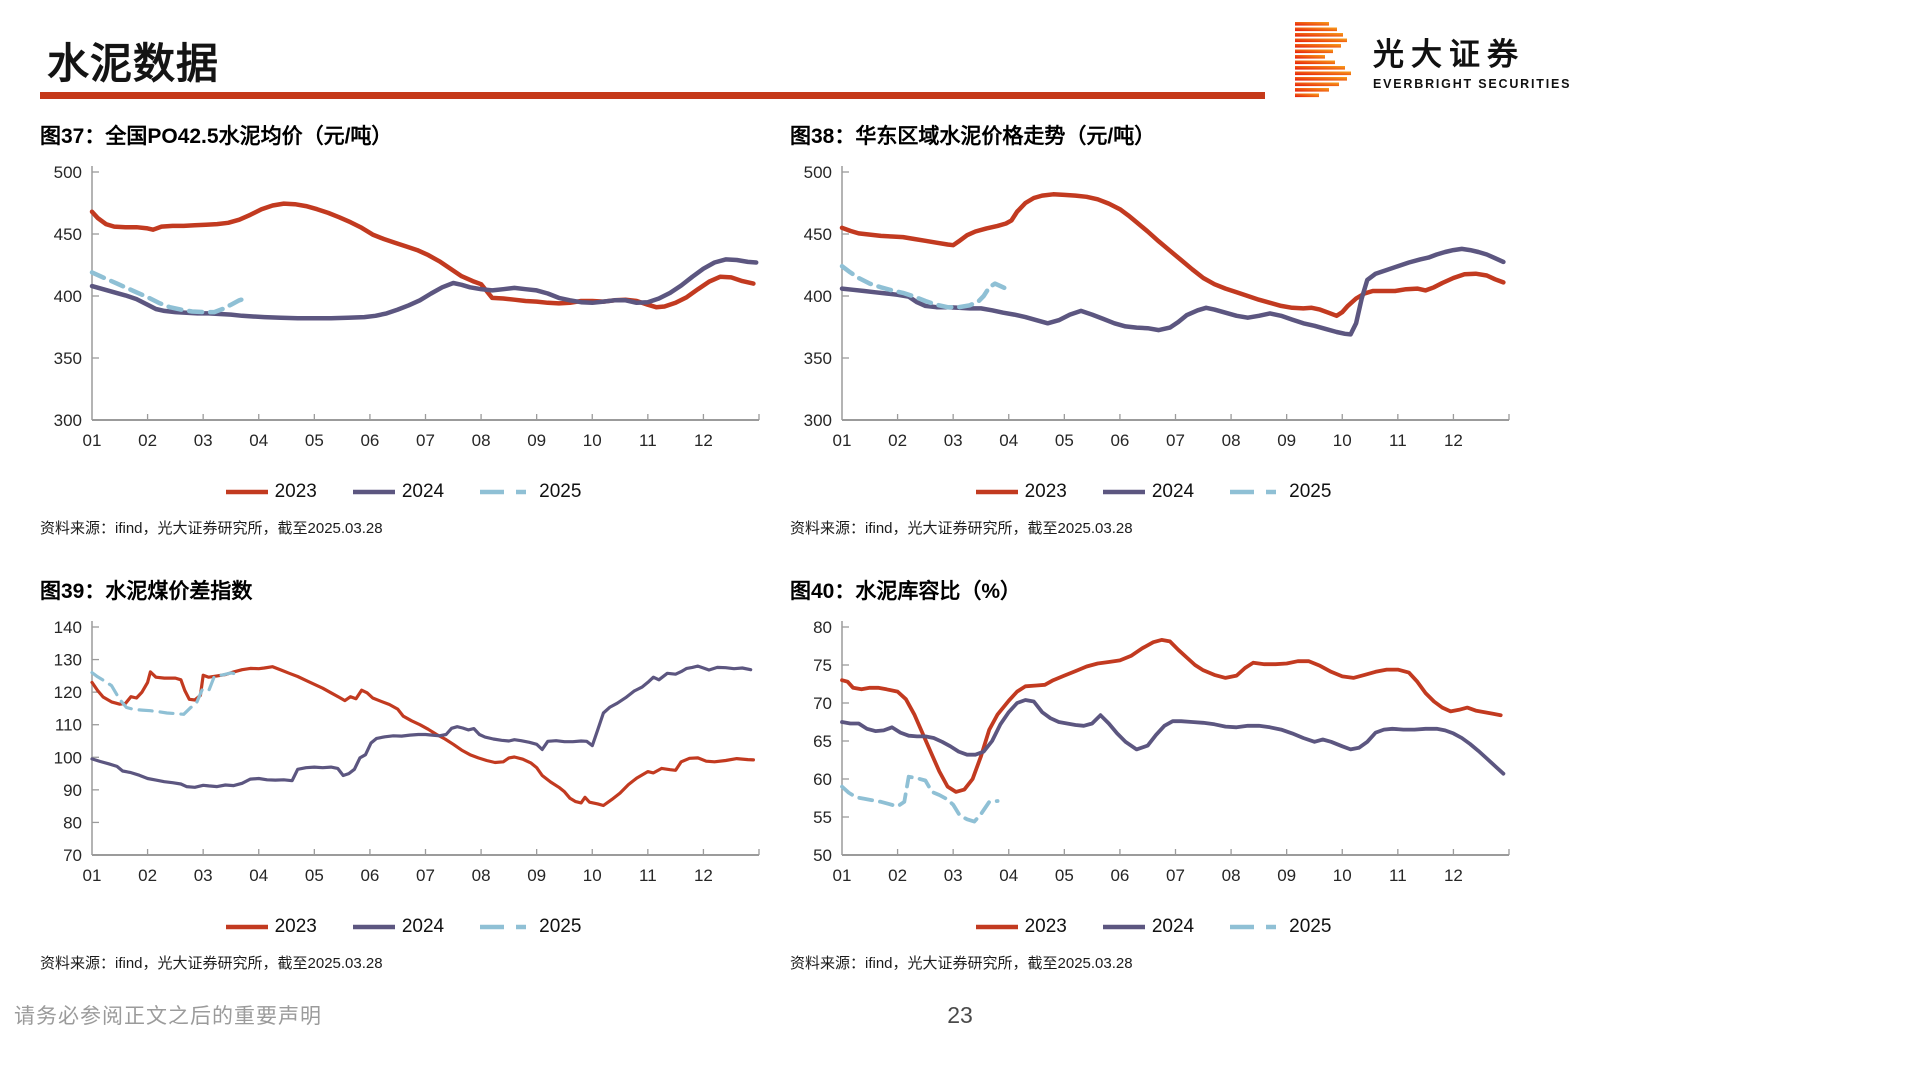  Describe the element at coordinates (592, 440) in the screenshot. I see `x-tick-label: 10` at that location.